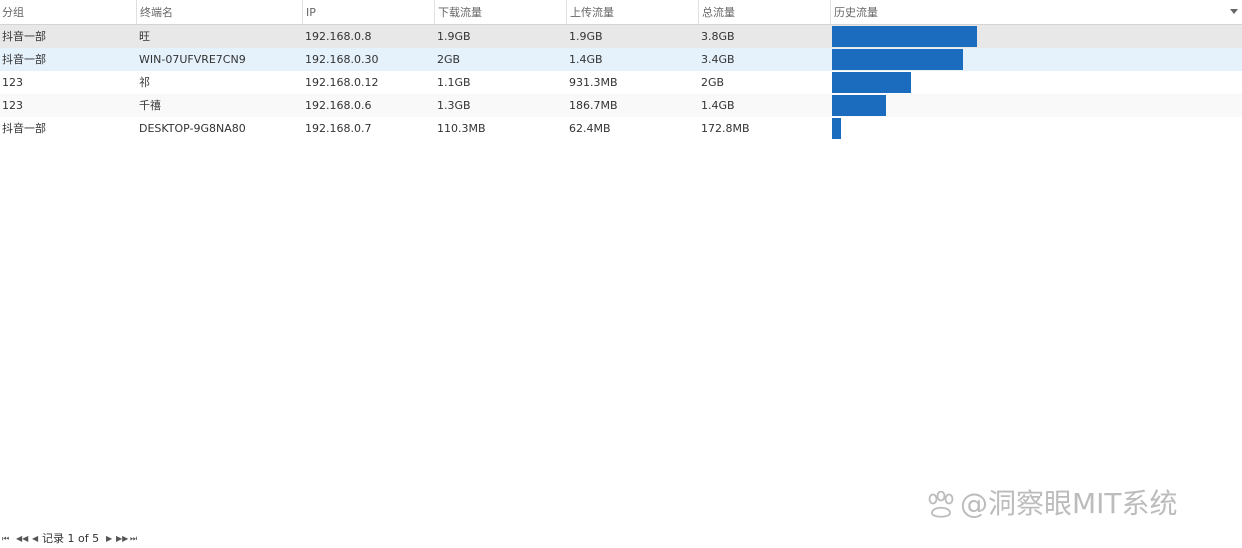 The width and height of the screenshot is (1242, 548). What do you see at coordinates (586, 36) in the screenshot?
I see `cell-upload: 1.9GB` at bounding box center [586, 36].